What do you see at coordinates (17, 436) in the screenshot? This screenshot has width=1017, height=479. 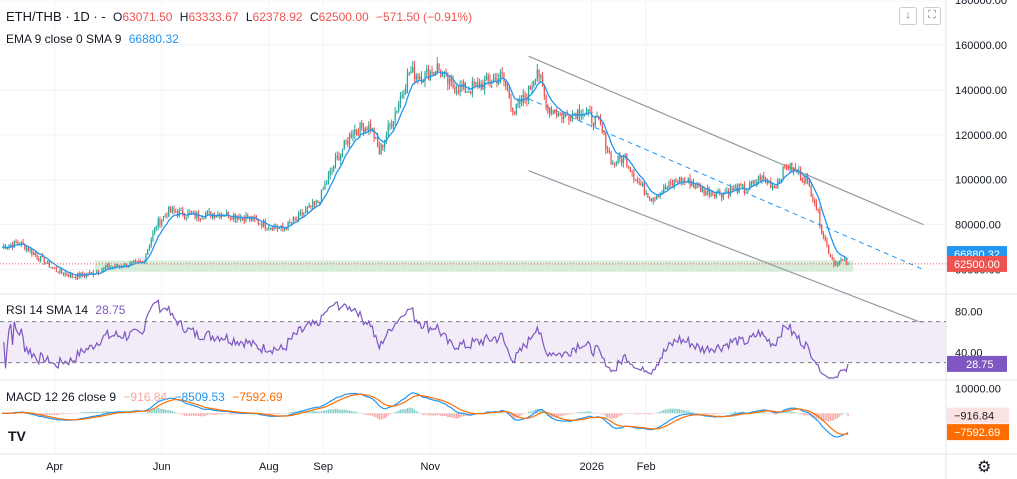 I see `tradingview-logo: TV` at bounding box center [17, 436].